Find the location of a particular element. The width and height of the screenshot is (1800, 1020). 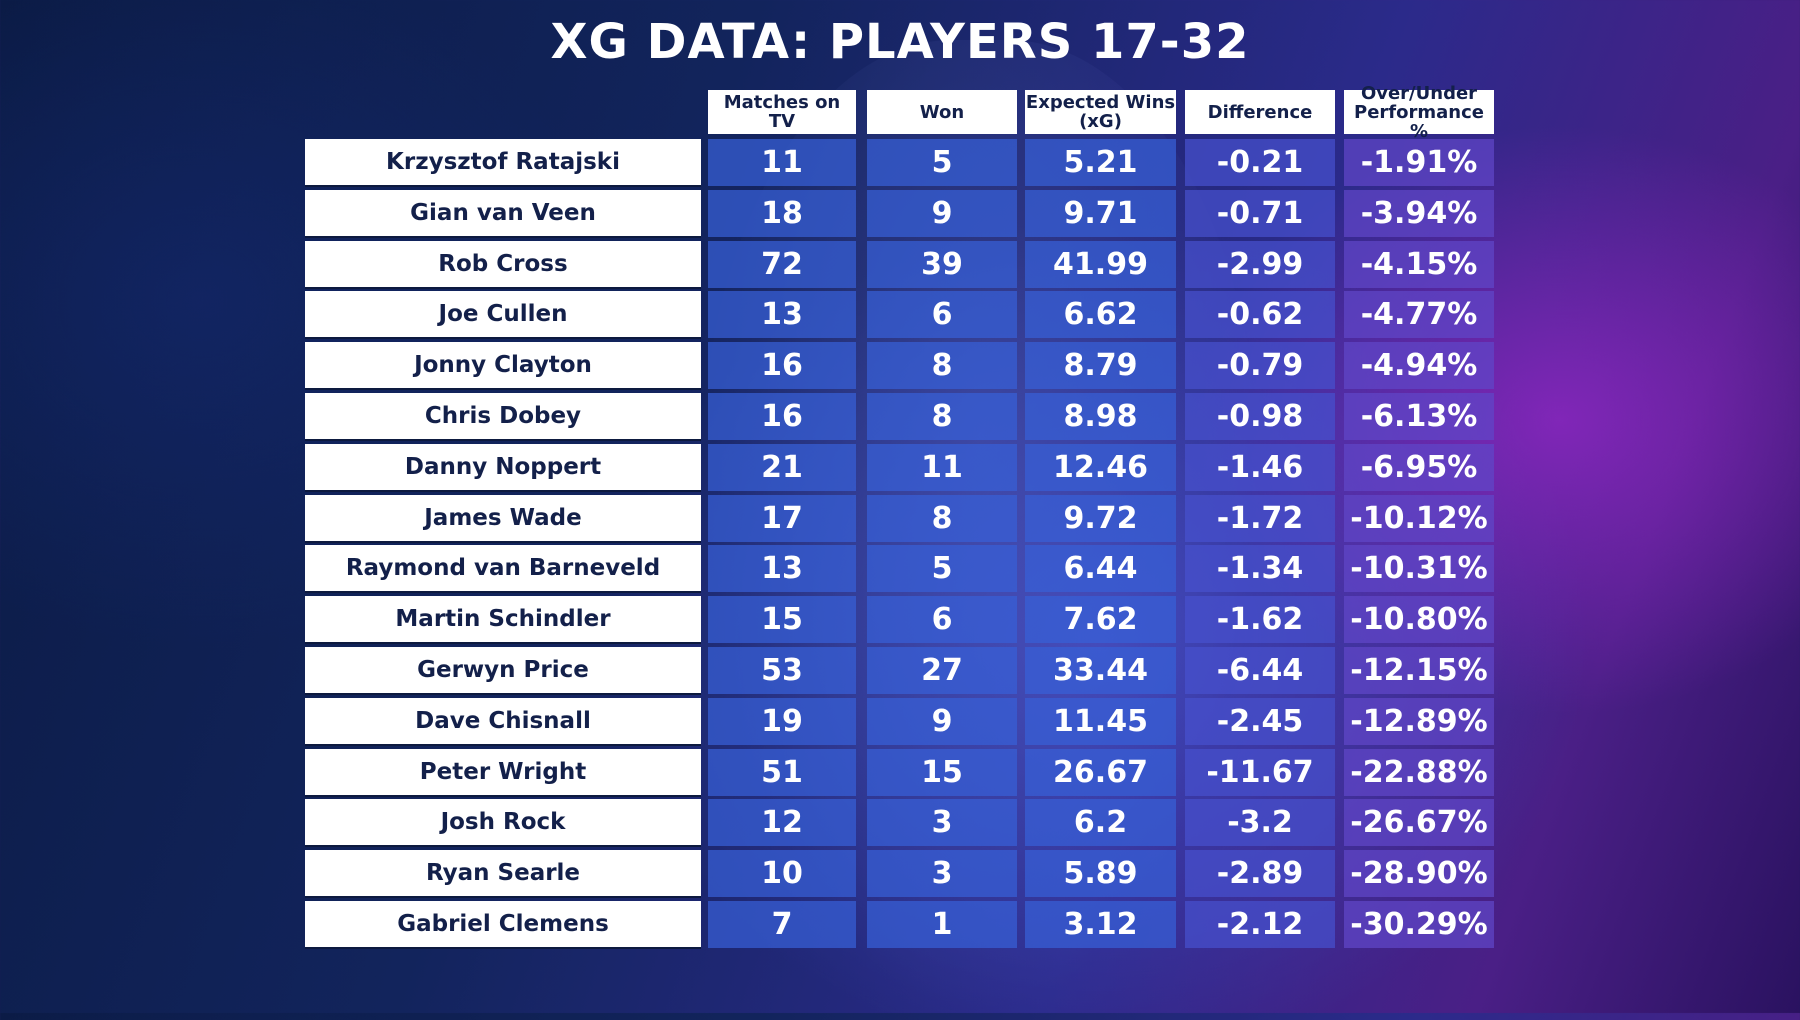

expected-wins-cell: 12.46 is located at coordinates (1100, 467).